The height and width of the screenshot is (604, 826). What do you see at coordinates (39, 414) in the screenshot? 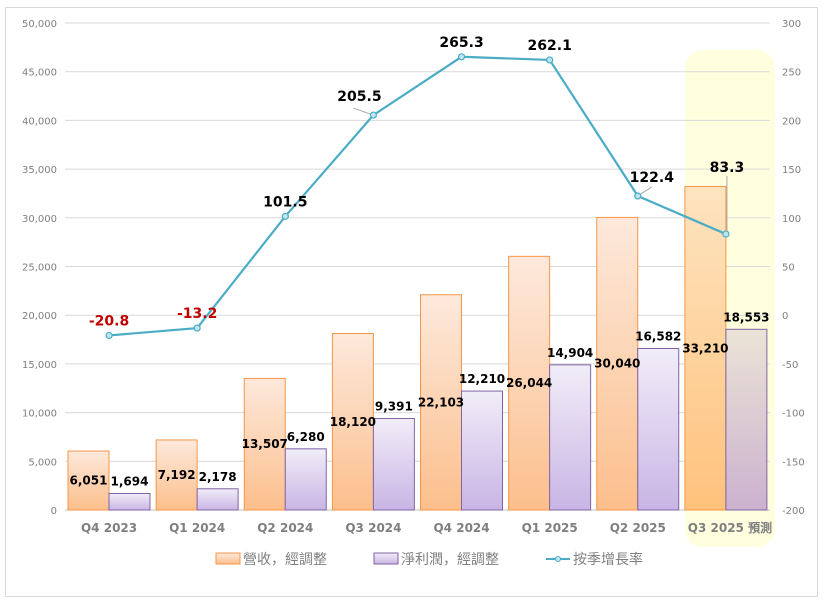
I see `left-axis-tick: 10,000` at bounding box center [39, 414].